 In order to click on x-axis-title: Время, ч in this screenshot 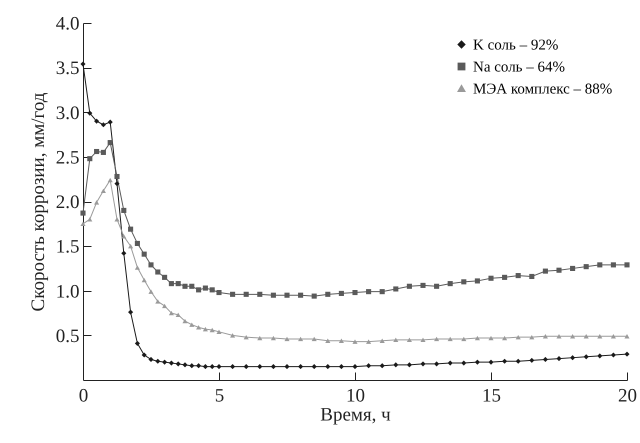, I will do `click(356, 415)`.